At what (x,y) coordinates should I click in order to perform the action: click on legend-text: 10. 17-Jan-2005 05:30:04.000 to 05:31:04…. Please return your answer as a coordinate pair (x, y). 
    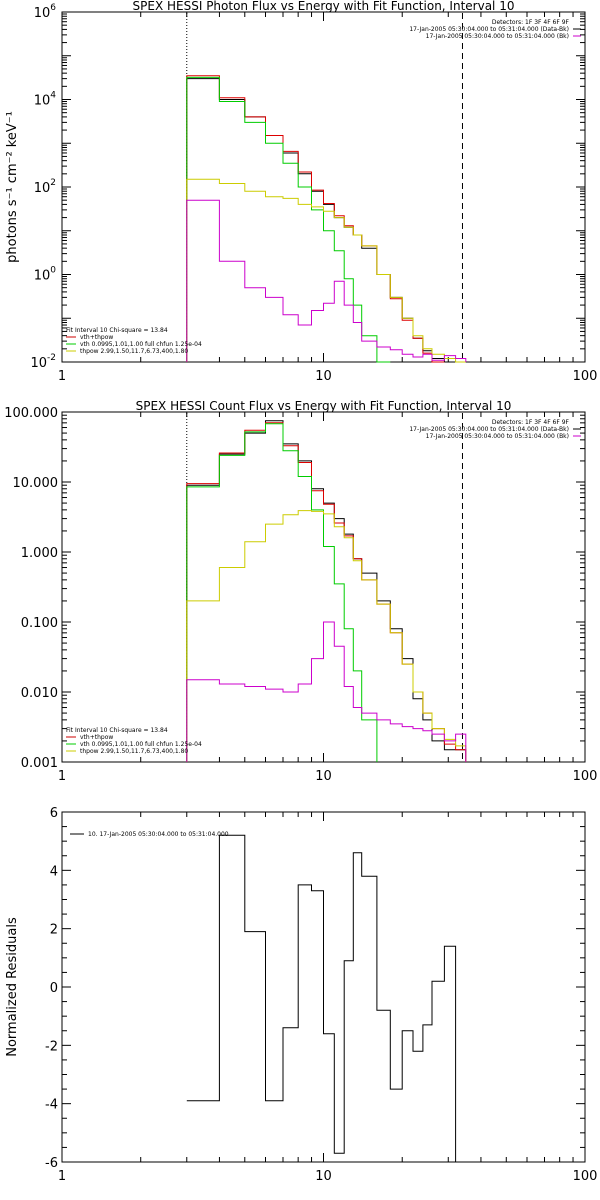
    Looking at the image, I should click on (158, 834).